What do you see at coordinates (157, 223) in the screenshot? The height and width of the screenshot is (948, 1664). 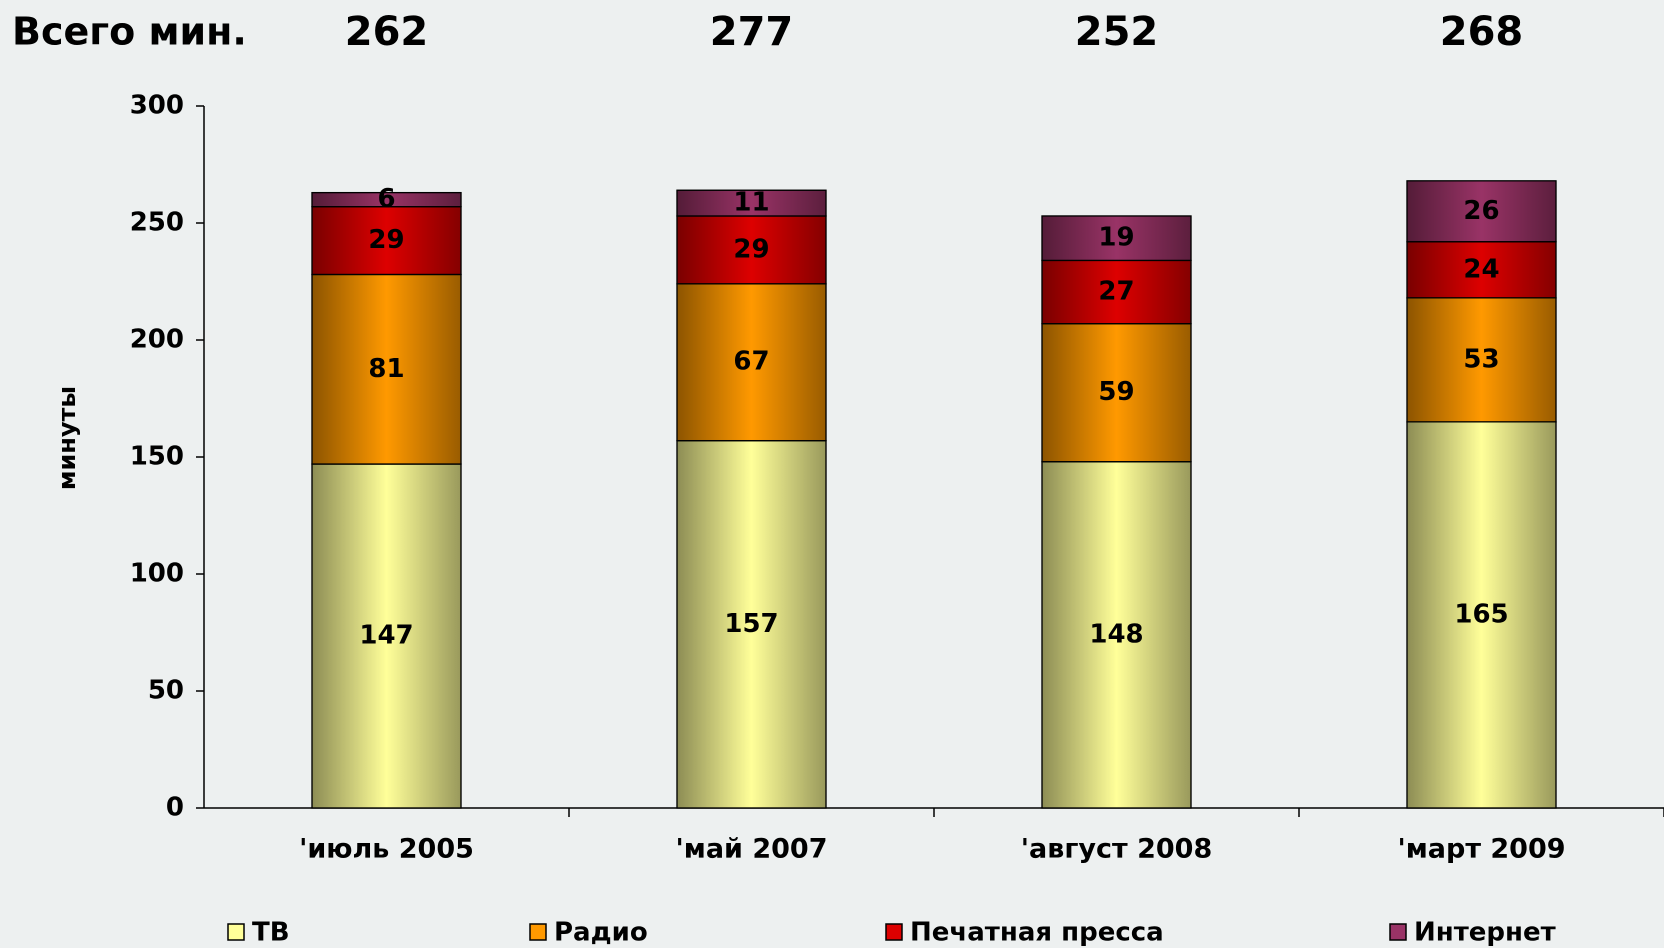 I see `y-tick-label: 250` at bounding box center [157, 223].